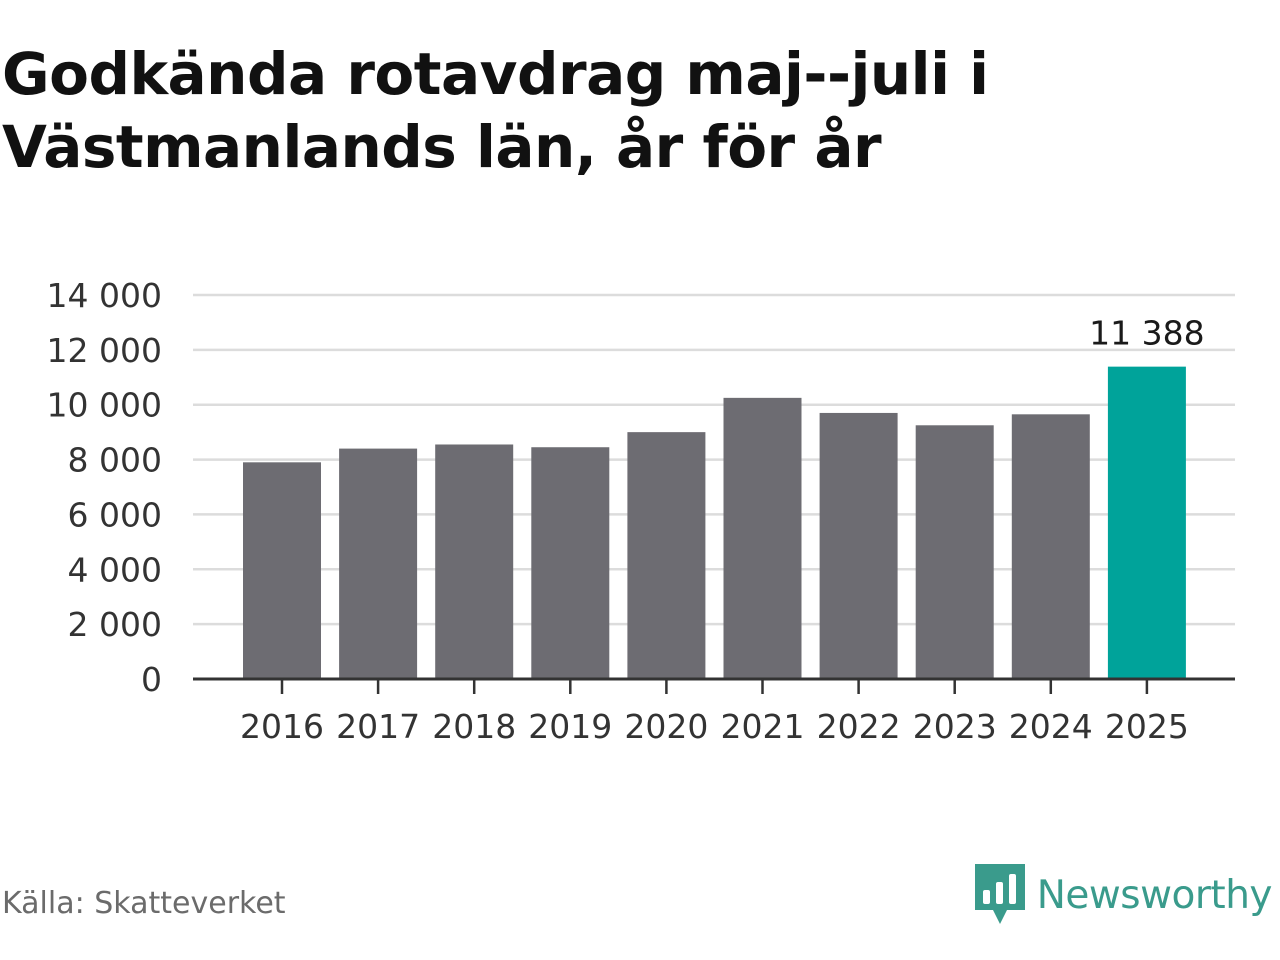 The image size is (1280, 960). Describe the element at coordinates (762, 538) in the screenshot. I see `bar-2021` at that location.